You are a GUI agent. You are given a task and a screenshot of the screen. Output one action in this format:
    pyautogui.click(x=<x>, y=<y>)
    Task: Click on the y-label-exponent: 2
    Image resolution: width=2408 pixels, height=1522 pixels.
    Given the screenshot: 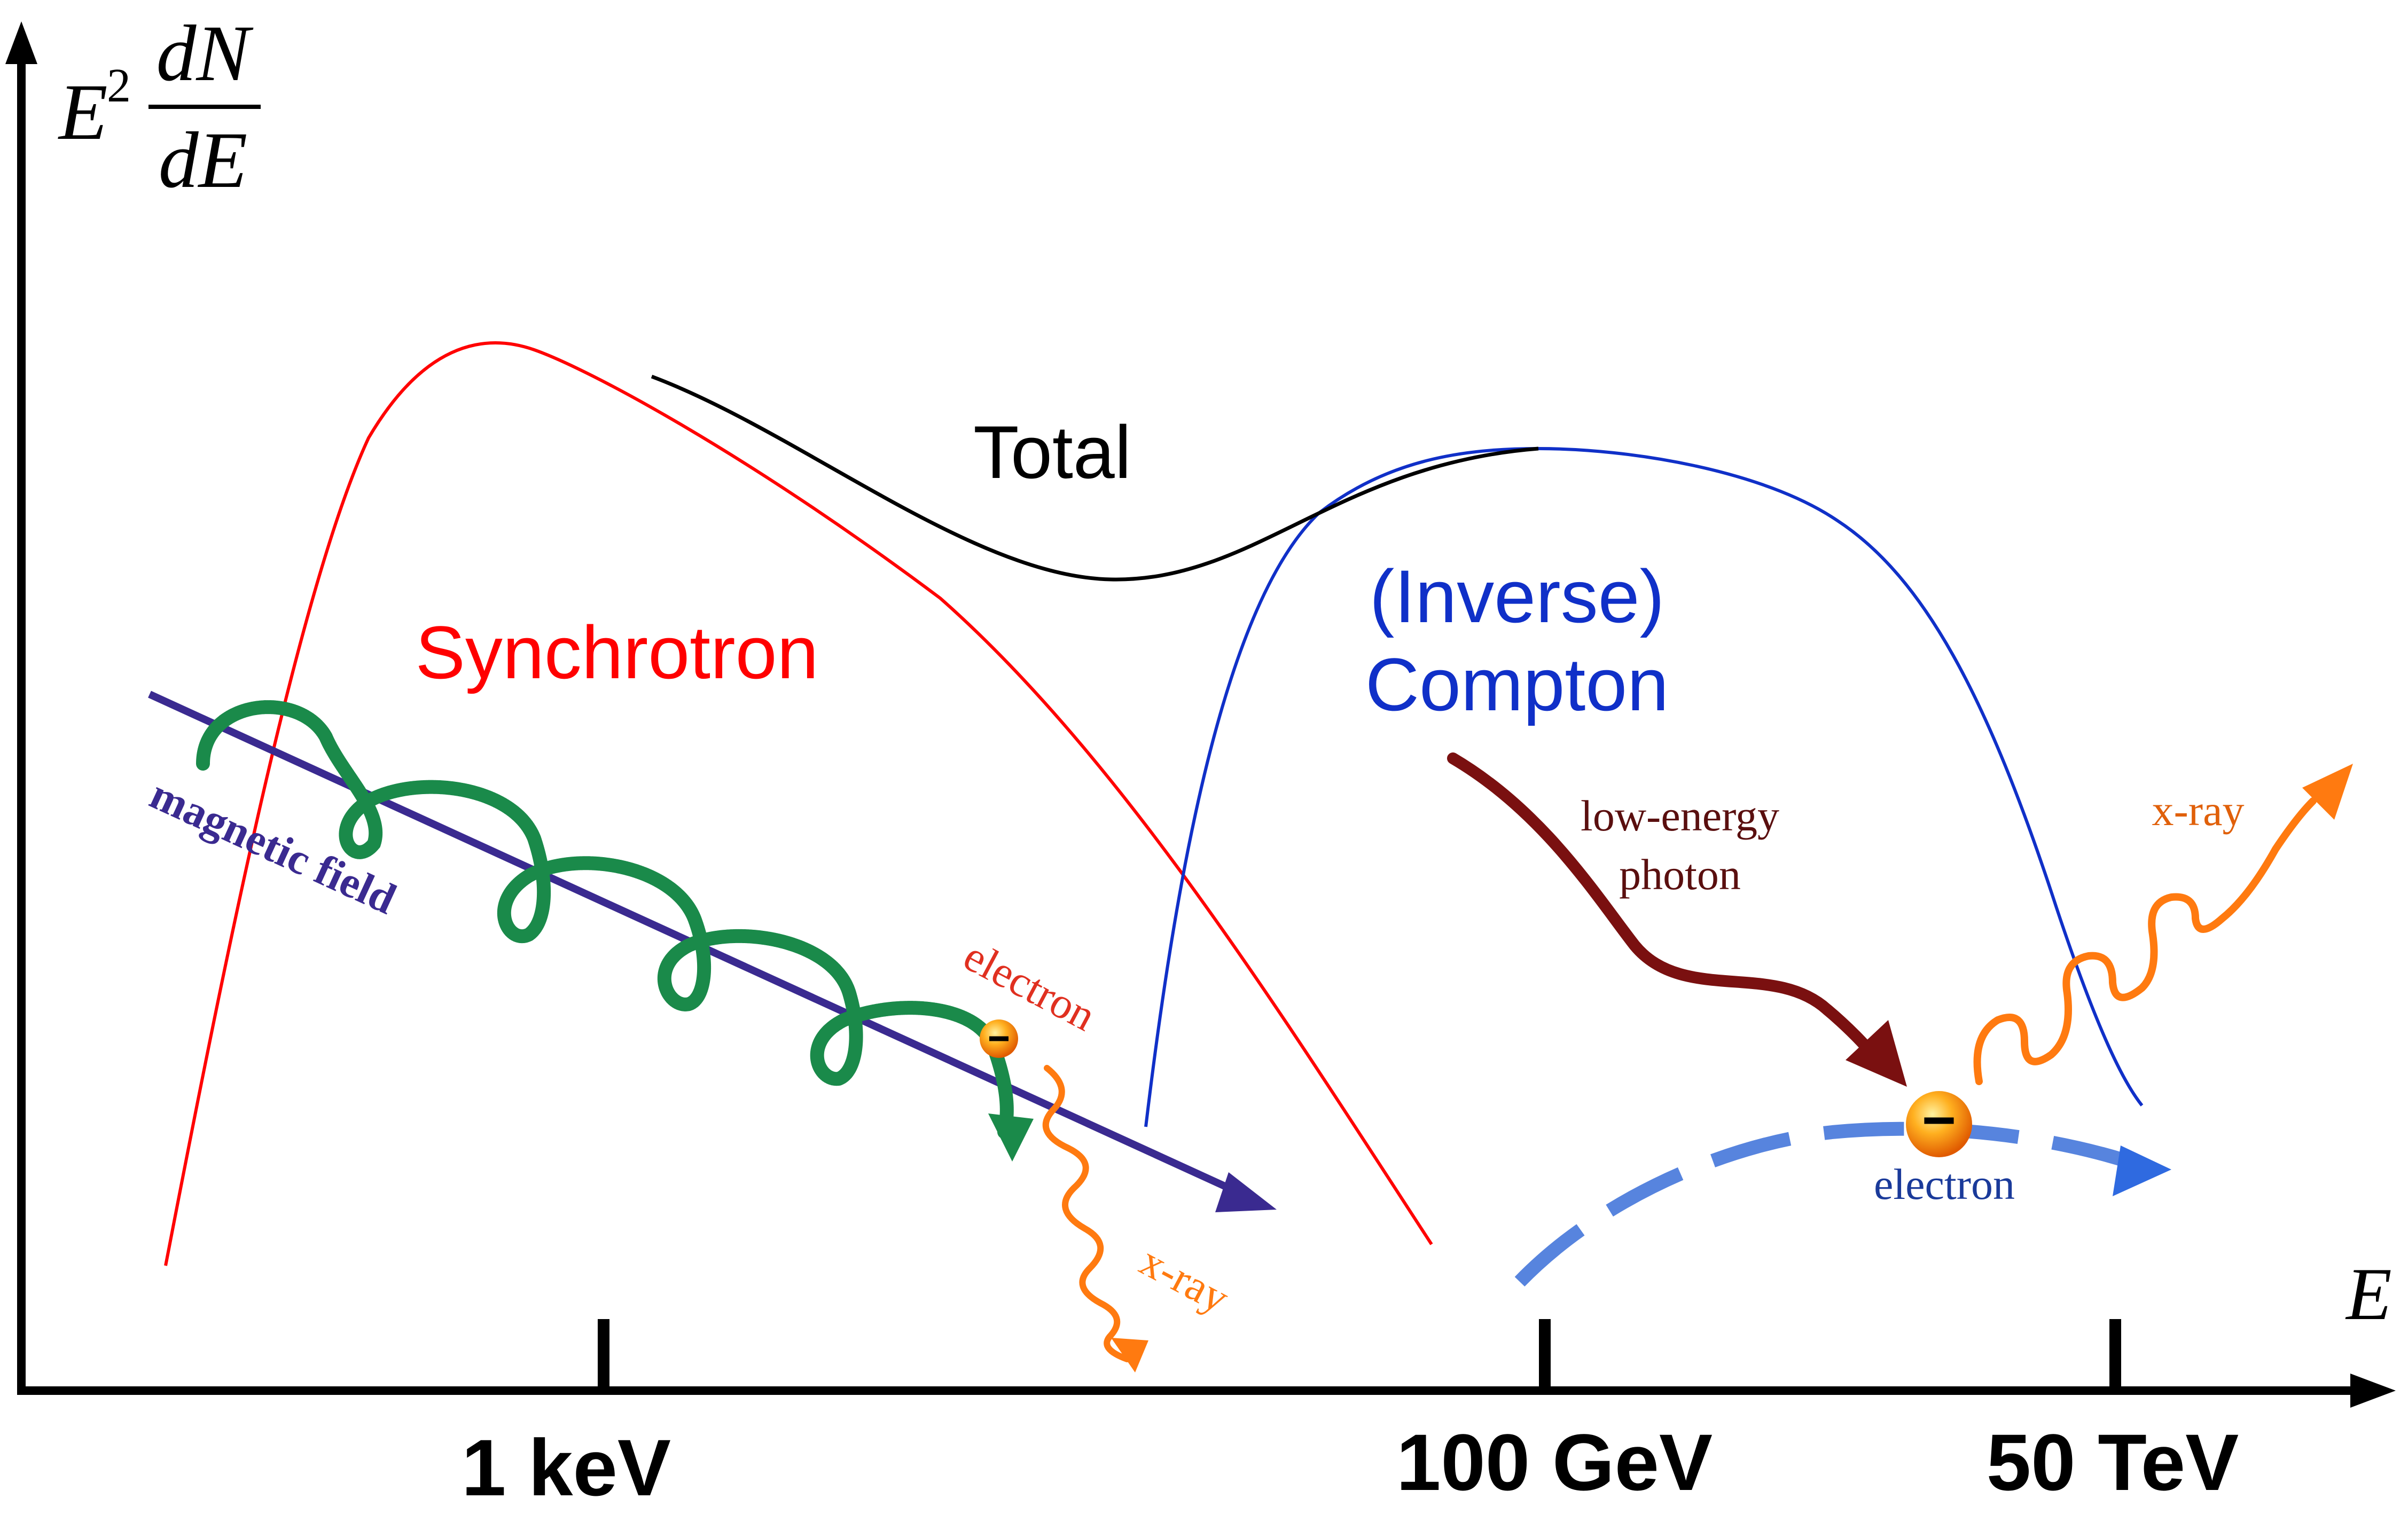 What is the action you would take?
    pyautogui.click(x=119, y=85)
    